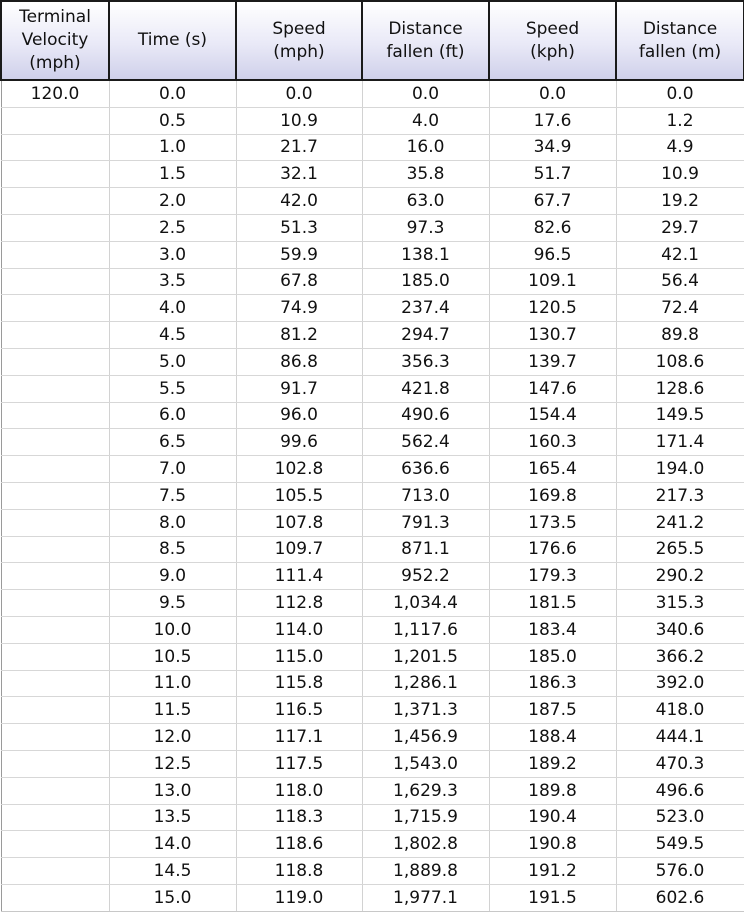 The image size is (744, 912). Describe the element at coordinates (172, 818) in the screenshot. I see `time-cell: 13.5` at that location.